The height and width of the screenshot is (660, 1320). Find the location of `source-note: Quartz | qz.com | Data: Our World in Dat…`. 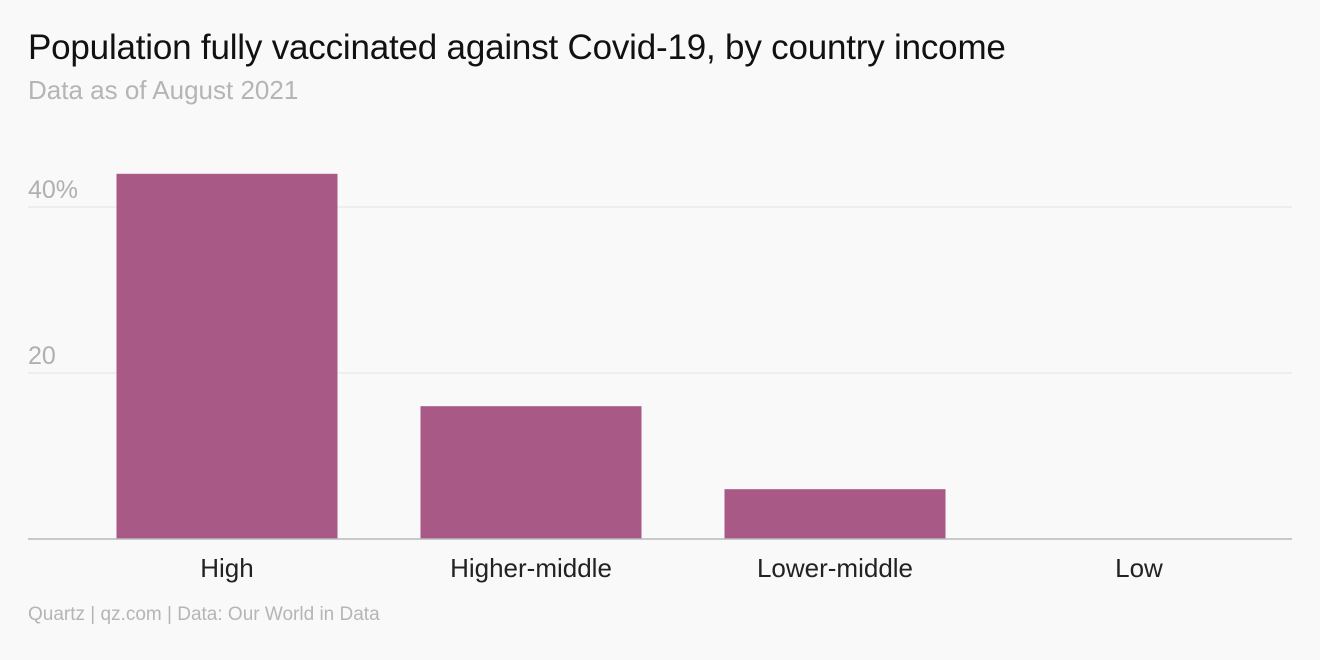

source-note: Quartz | qz.com | Data: Our World in Dat… is located at coordinates (204, 614).